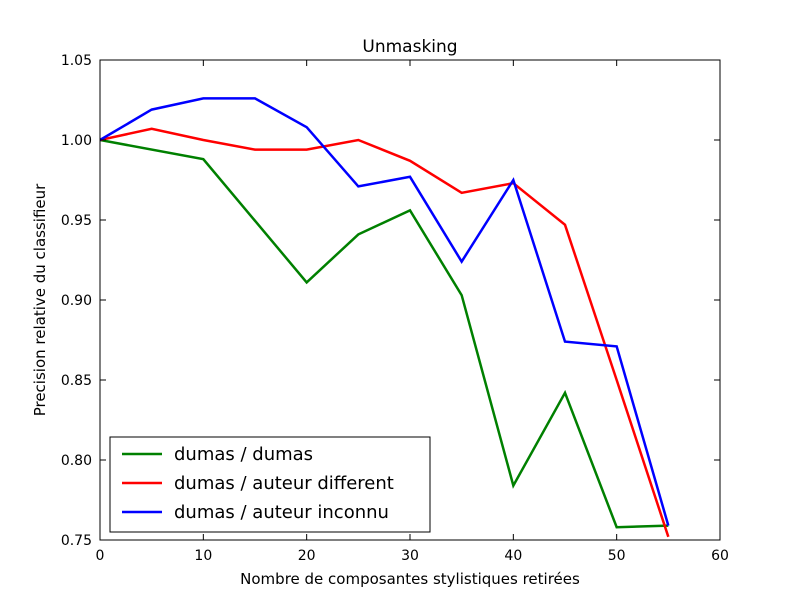 This screenshot has width=800, height=600. What do you see at coordinates (76, 381) in the screenshot?
I see `y-tick-label: 0.85` at bounding box center [76, 381].